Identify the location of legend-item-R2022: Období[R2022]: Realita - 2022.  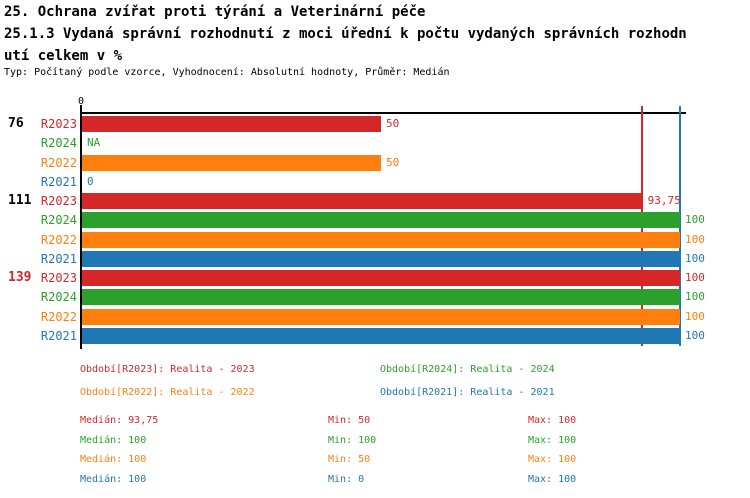
(167, 392).